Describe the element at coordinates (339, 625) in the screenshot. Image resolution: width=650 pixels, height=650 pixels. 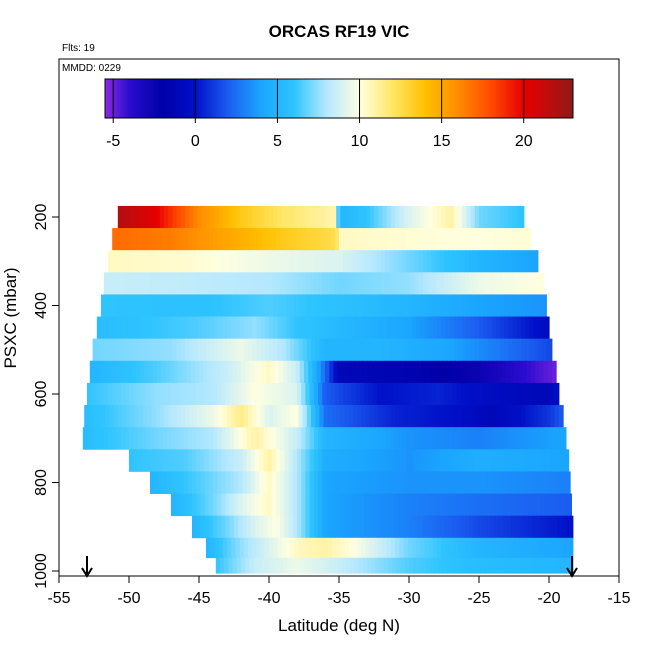
I see `x-axis-label: Latitude (deg N)` at that location.